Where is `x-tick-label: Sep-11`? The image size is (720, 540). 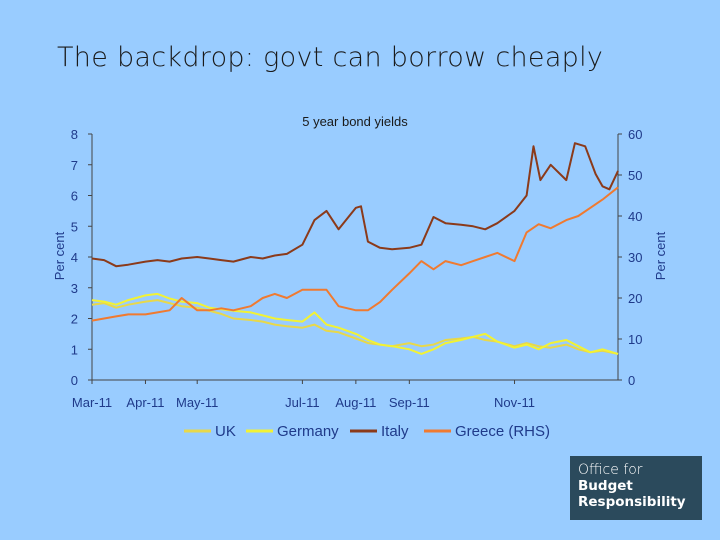 x-tick-label: Sep-11 is located at coordinates (409, 402).